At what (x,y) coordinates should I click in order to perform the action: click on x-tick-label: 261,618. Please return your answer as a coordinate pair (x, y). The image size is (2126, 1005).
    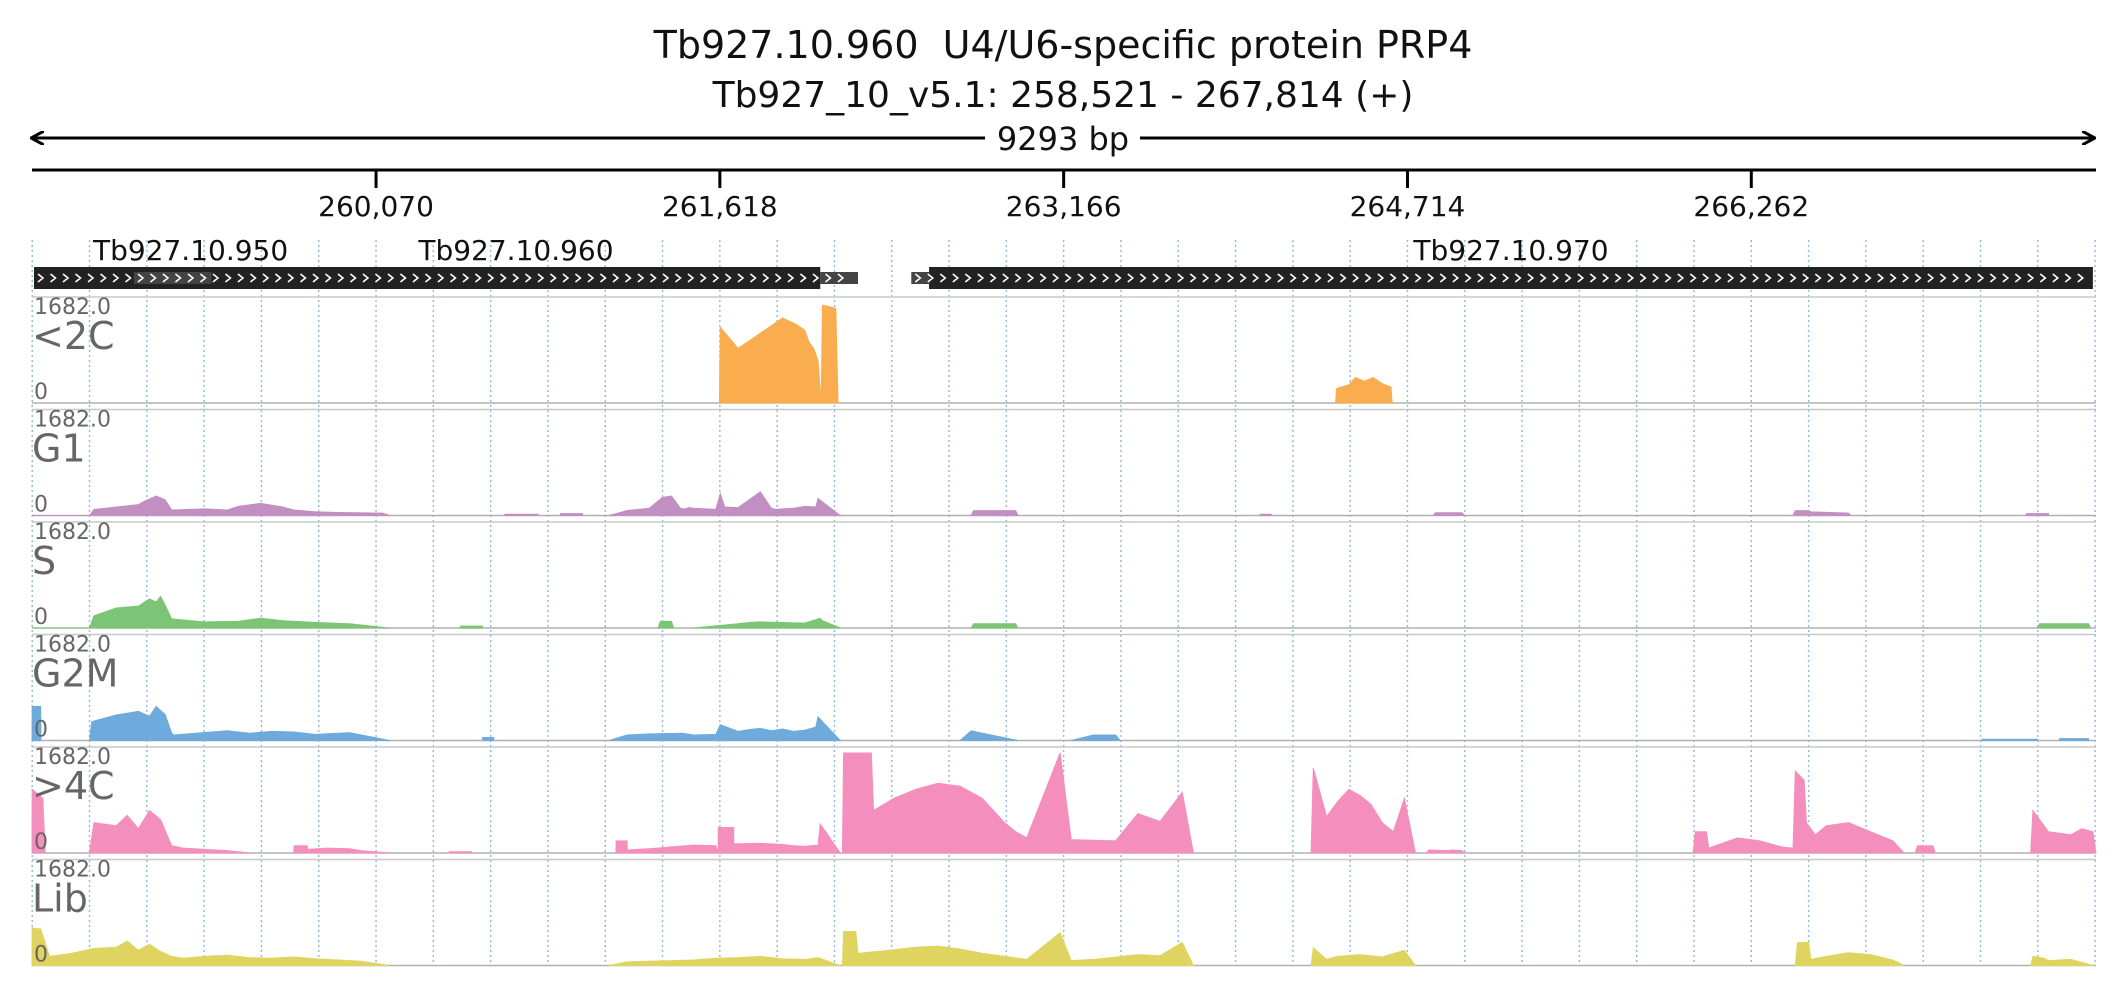
    Looking at the image, I should click on (720, 206).